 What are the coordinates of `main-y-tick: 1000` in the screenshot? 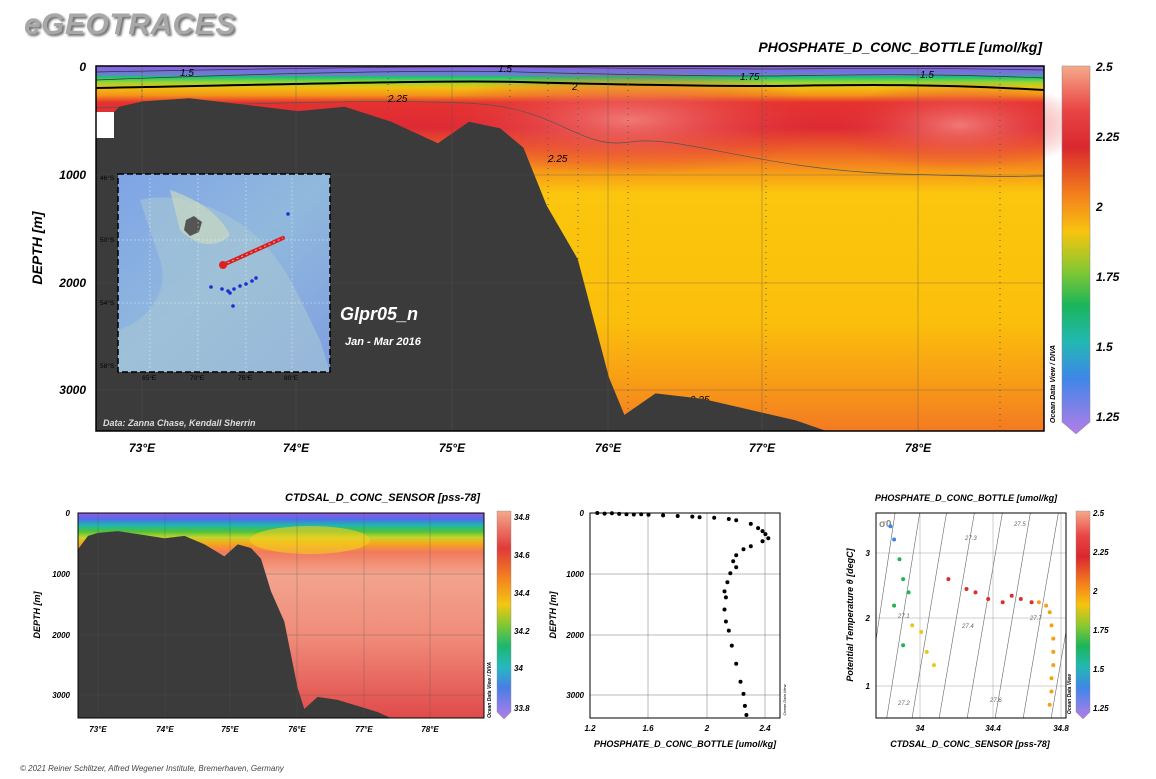 It's located at (72, 175).